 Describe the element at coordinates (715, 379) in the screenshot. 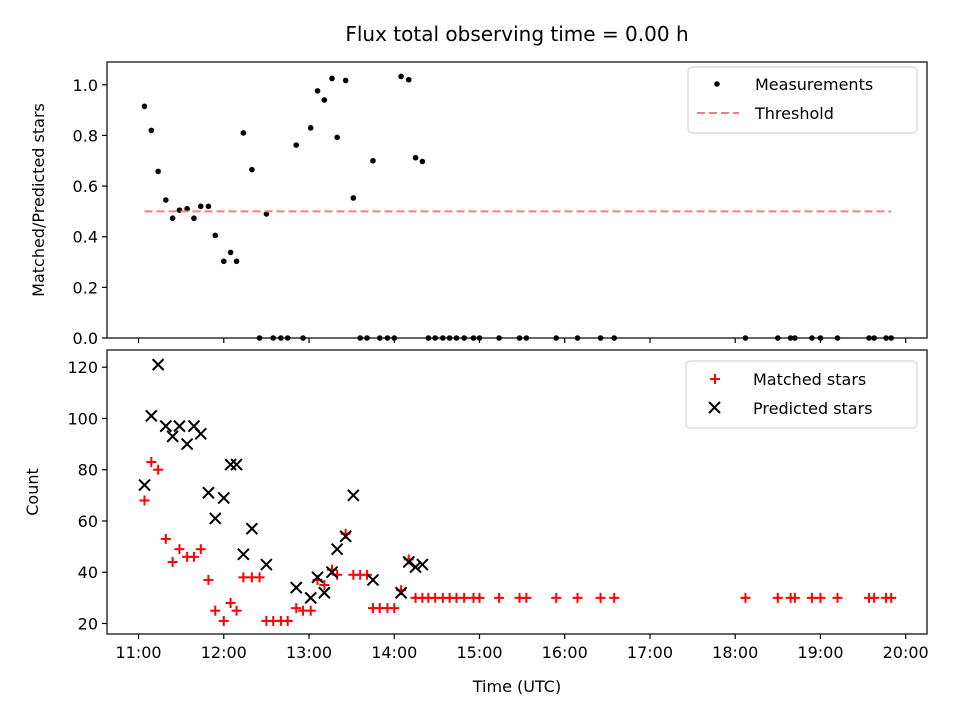

I see `legend-matched-marker` at that location.